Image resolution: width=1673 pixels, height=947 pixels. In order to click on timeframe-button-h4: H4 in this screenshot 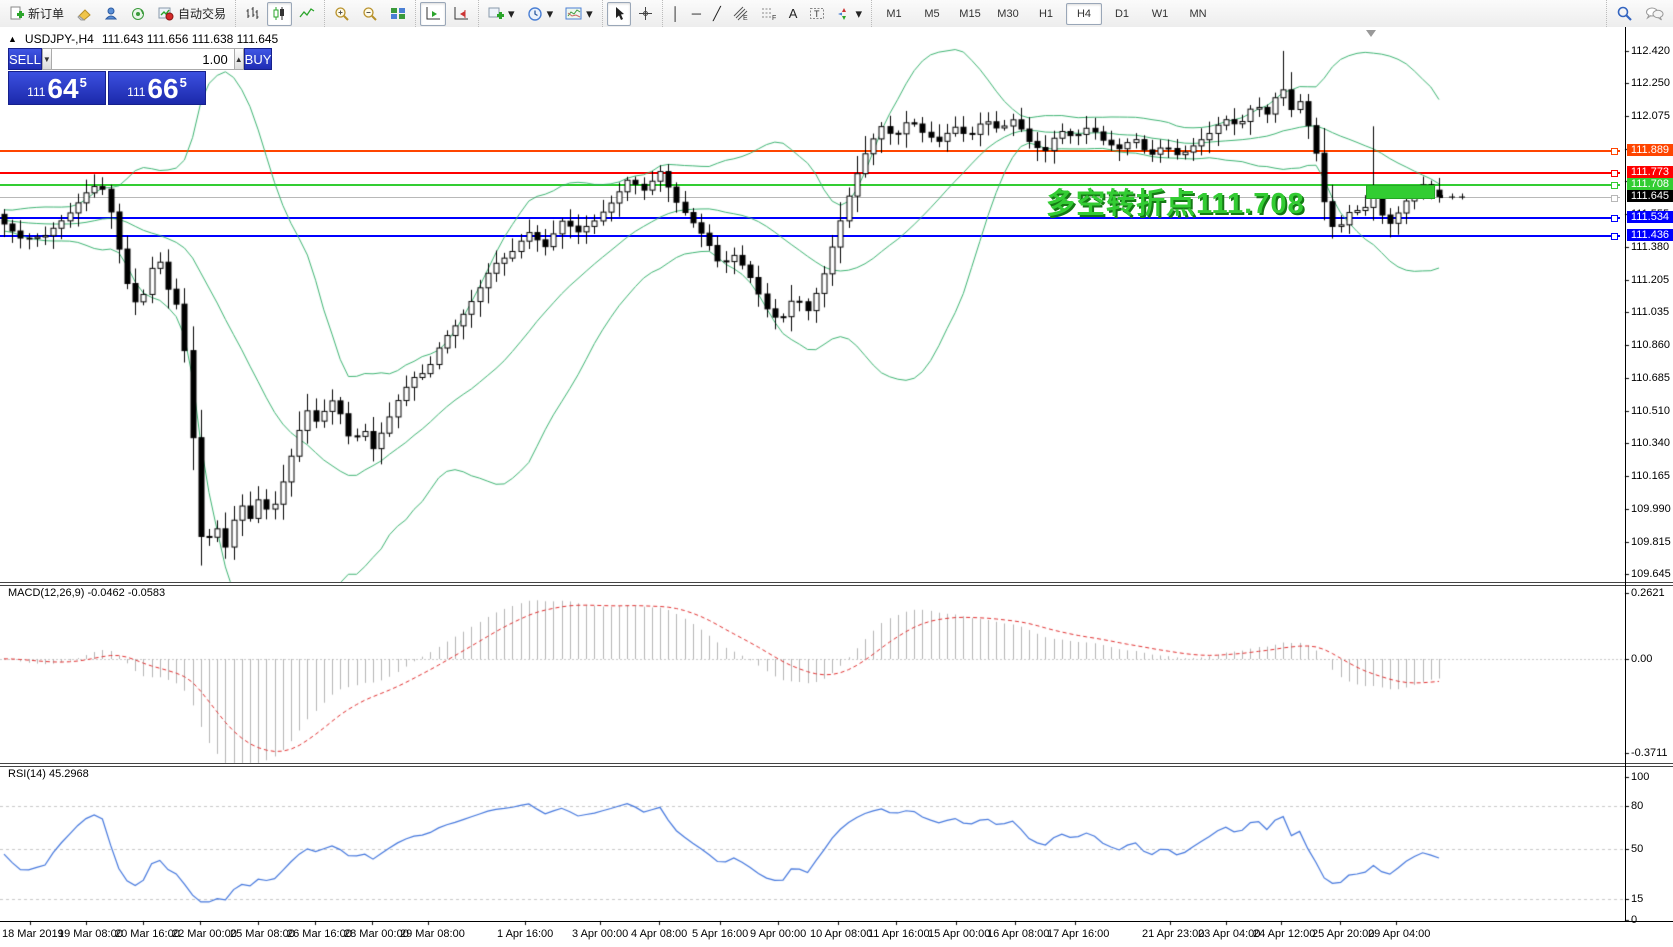, I will do `click(1084, 13)`.